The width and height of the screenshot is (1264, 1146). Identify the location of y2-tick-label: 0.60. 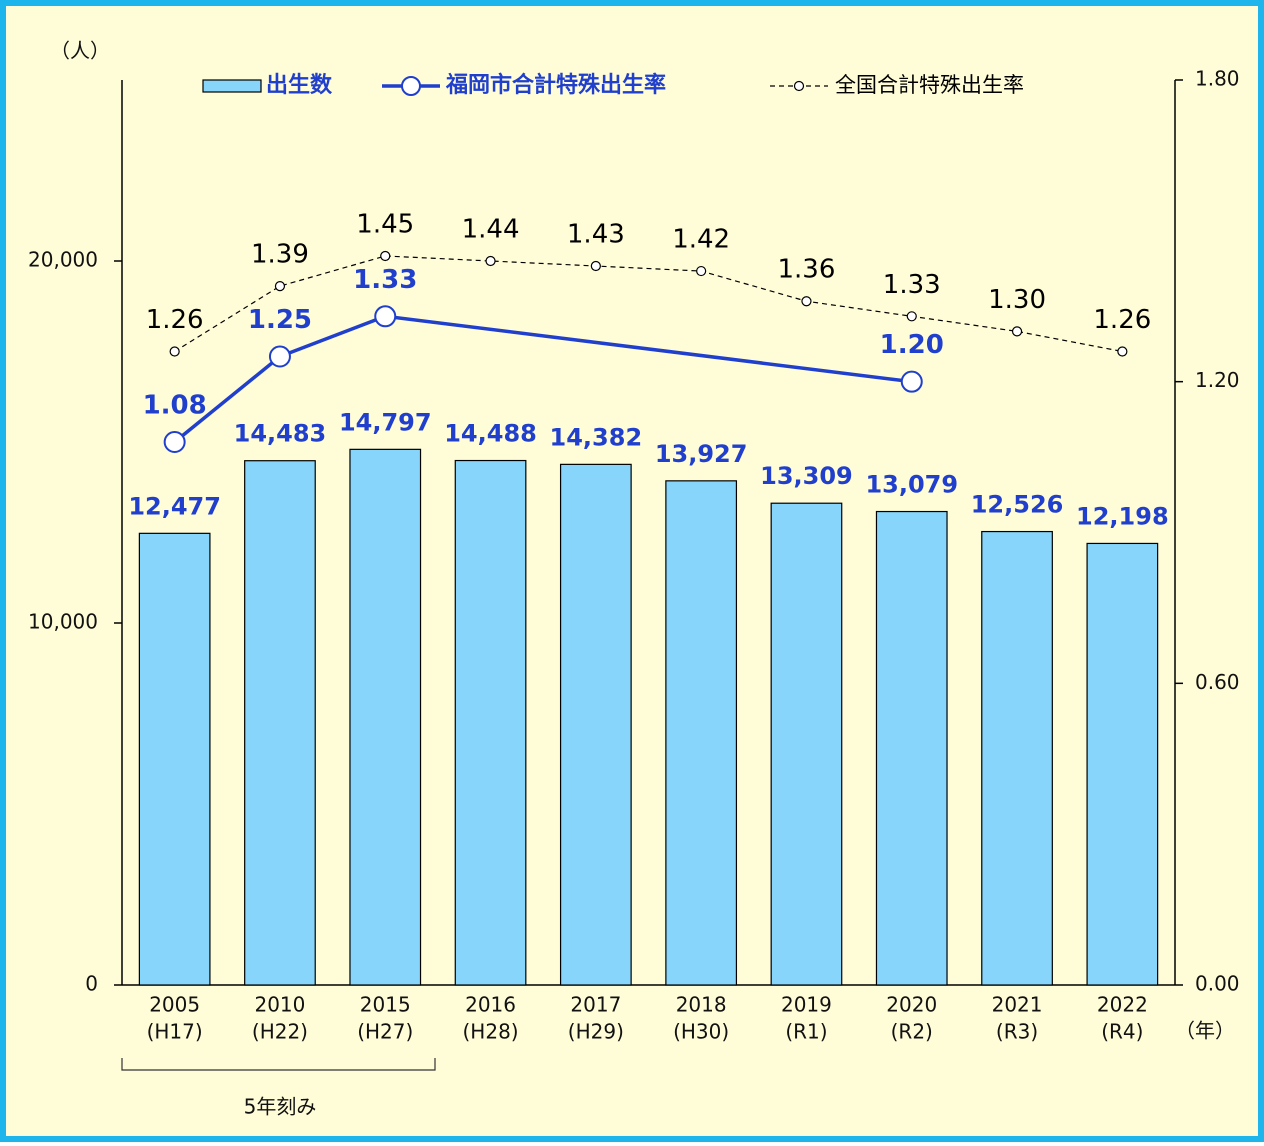
(1217, 682).